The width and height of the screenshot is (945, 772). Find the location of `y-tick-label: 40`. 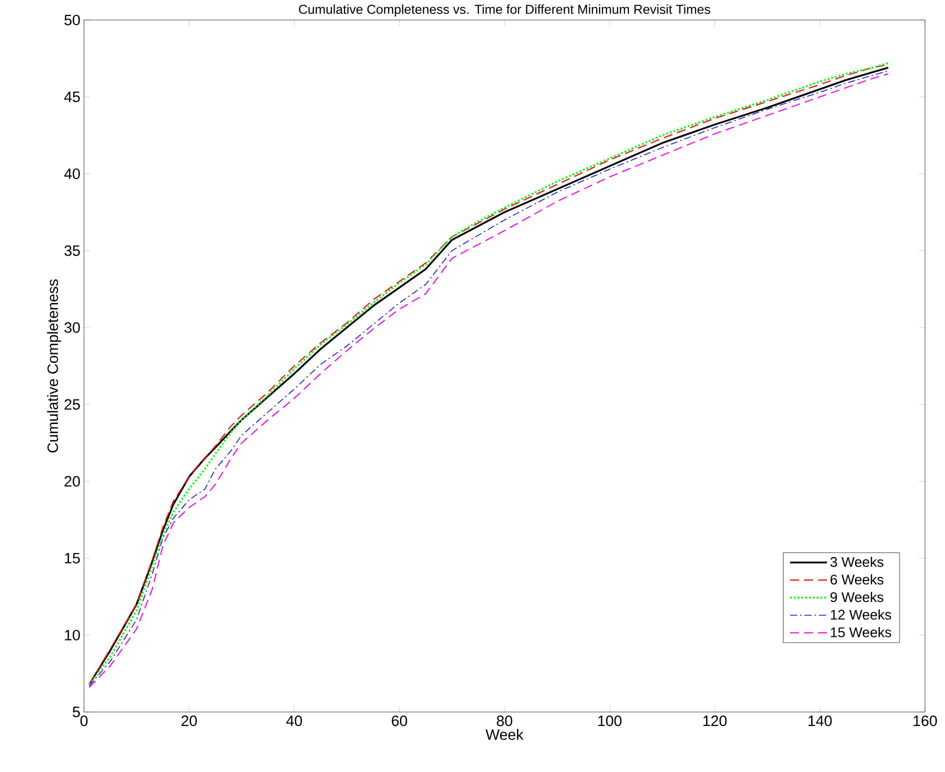

y-tick-label: 40 is located at coordinates (72, 174).